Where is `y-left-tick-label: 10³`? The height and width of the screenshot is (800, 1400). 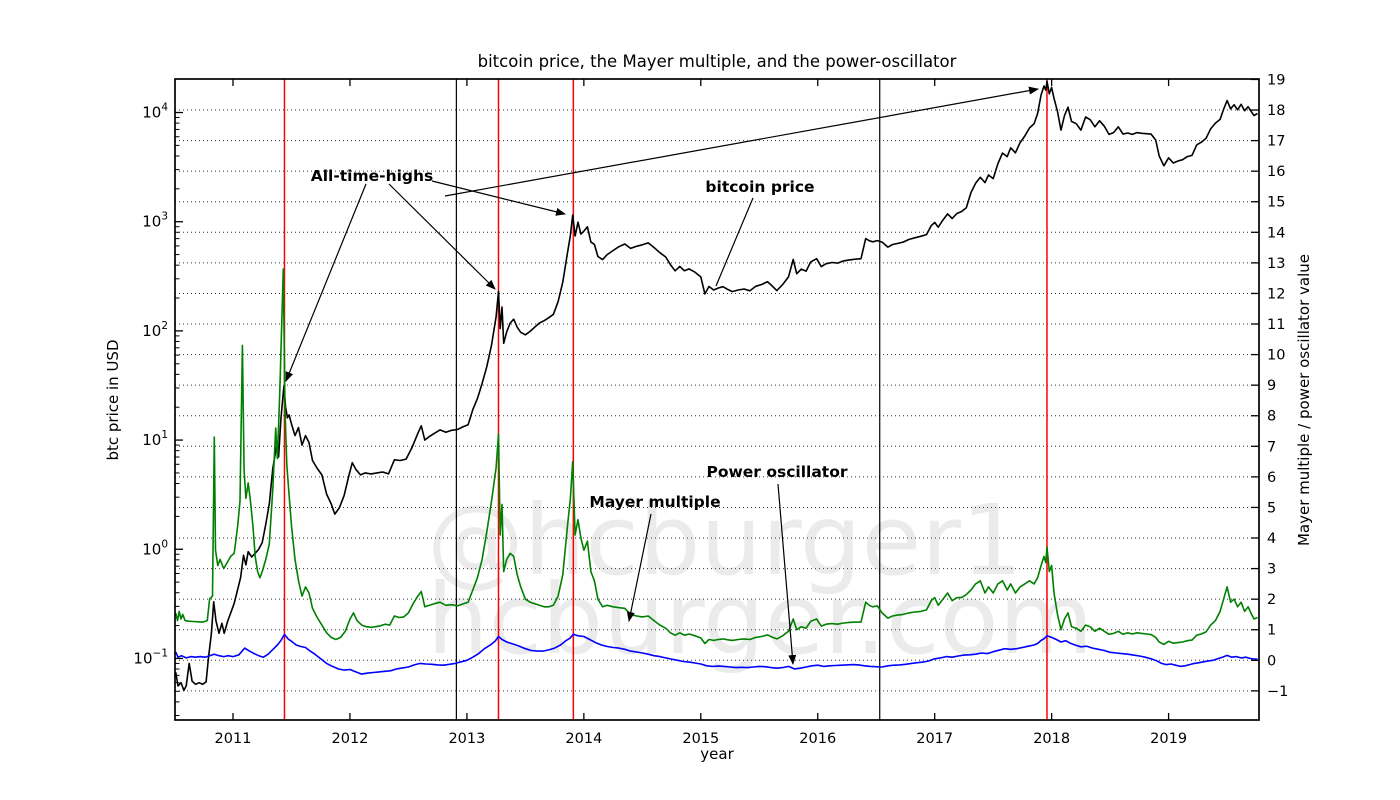
y-left-tick-label: 10³ is located at coordinates (155, 221).